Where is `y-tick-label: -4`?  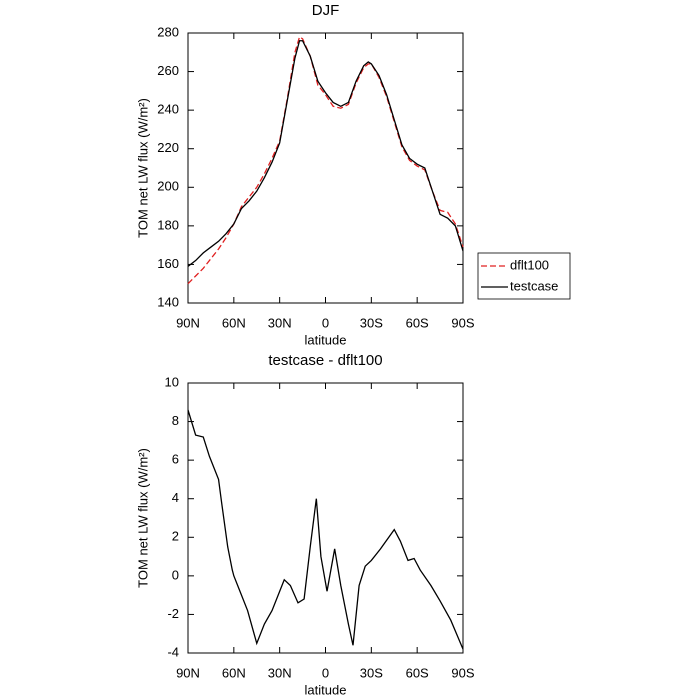 y-tick-label: -4 is located at coordinates (173, 651).